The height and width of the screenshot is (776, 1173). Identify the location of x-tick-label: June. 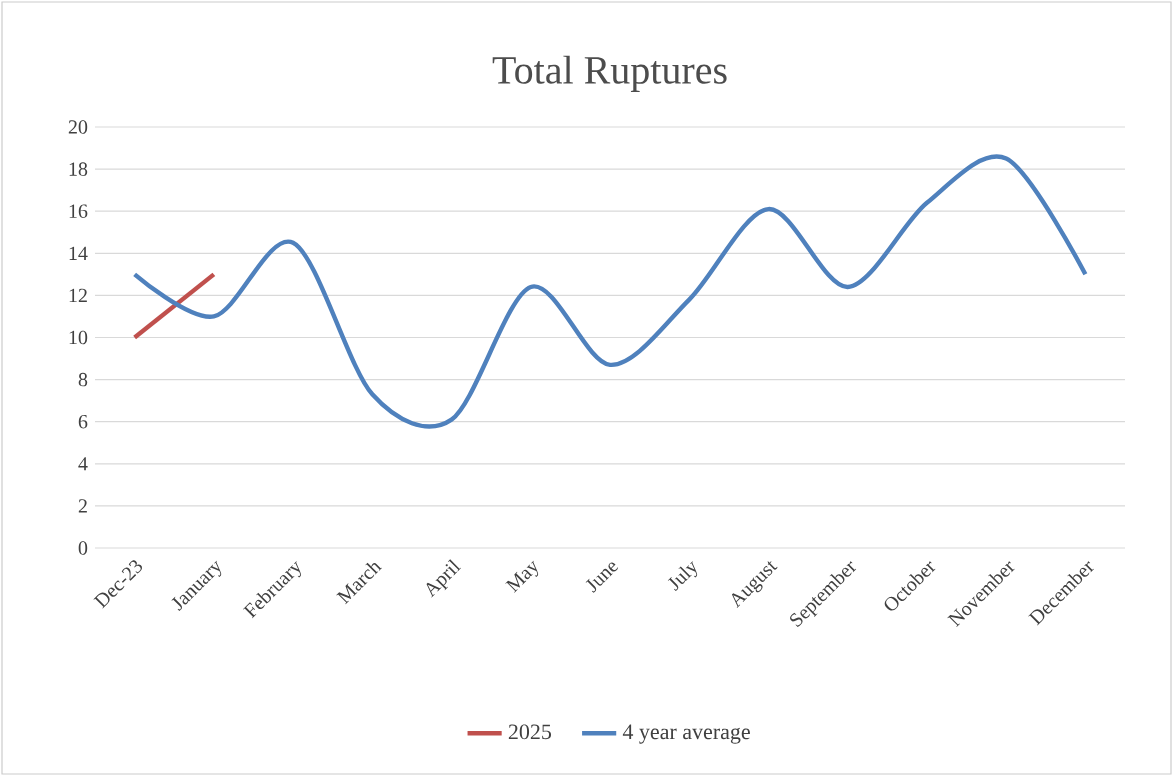
(602, 577).